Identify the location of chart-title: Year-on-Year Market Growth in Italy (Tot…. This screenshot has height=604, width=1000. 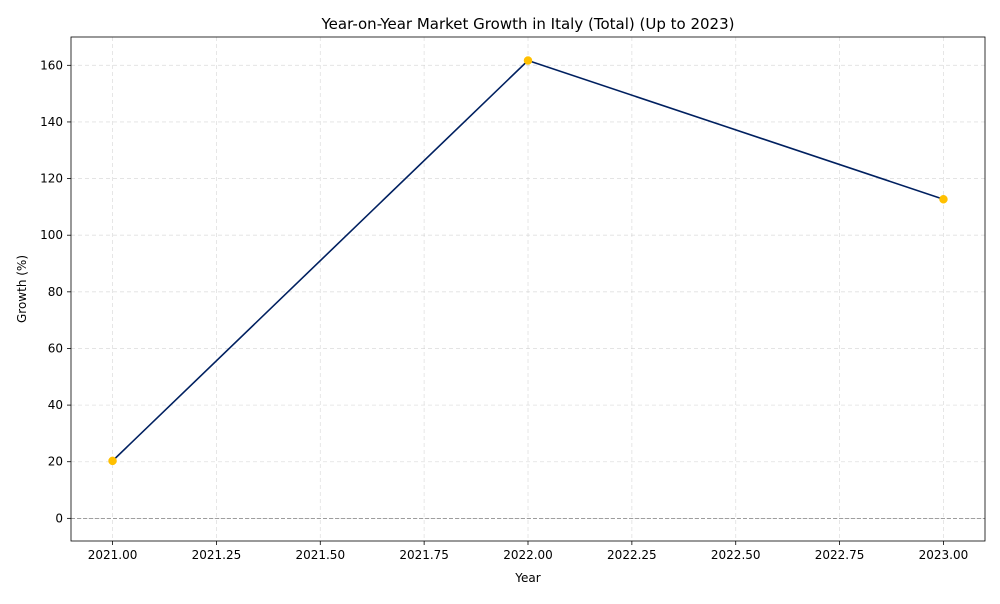
(528, 24).